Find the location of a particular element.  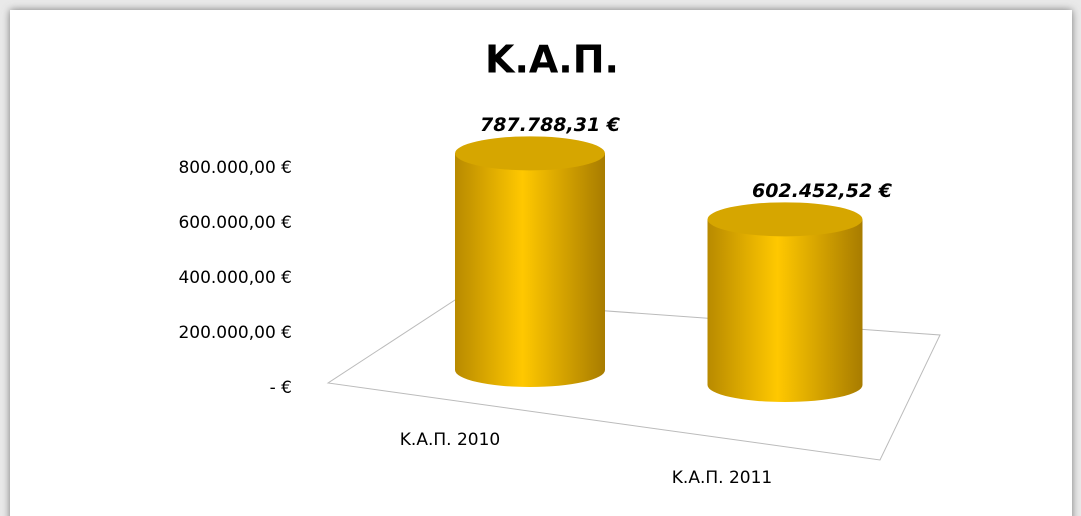

value-label: 787.788,31 € is located at coordinates (550, 125).